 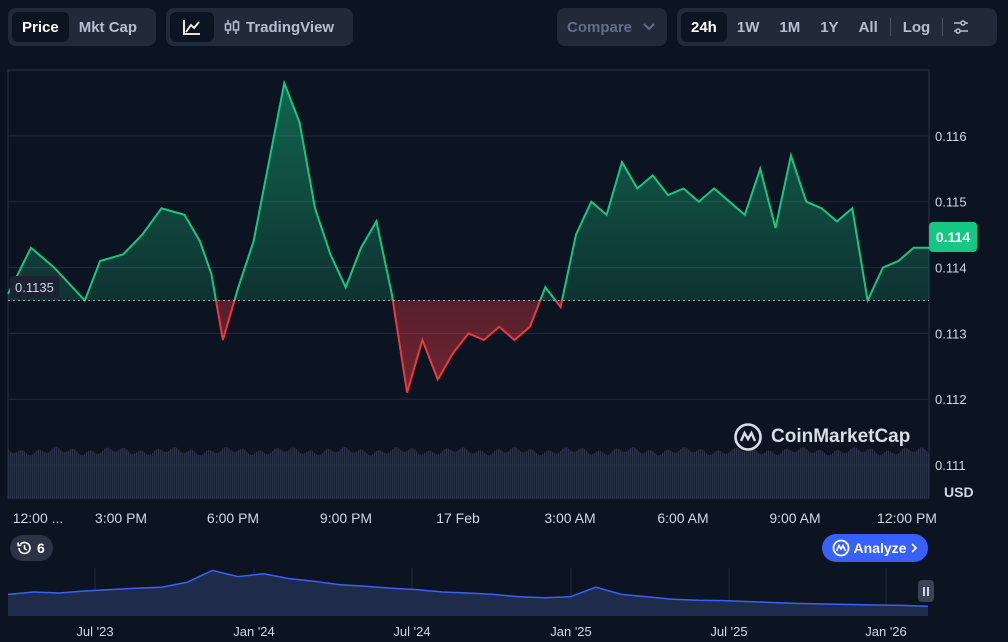 What do you see at coordinates (926, 591) in the screenshot?
I see `navigator-handle` at bounding box center [926, 591].